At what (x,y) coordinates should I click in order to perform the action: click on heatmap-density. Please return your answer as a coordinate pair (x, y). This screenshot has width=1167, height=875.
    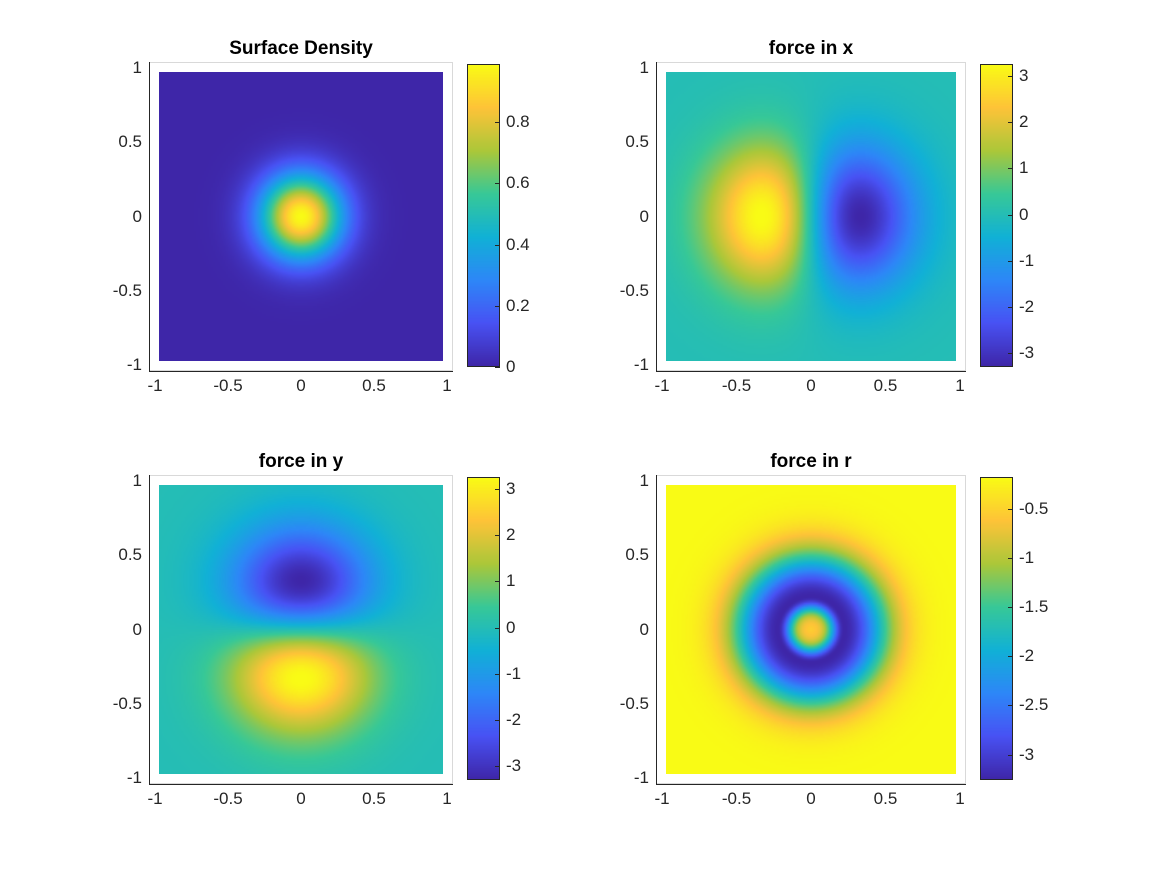
    Looking at the image, I should click on (301, 216).